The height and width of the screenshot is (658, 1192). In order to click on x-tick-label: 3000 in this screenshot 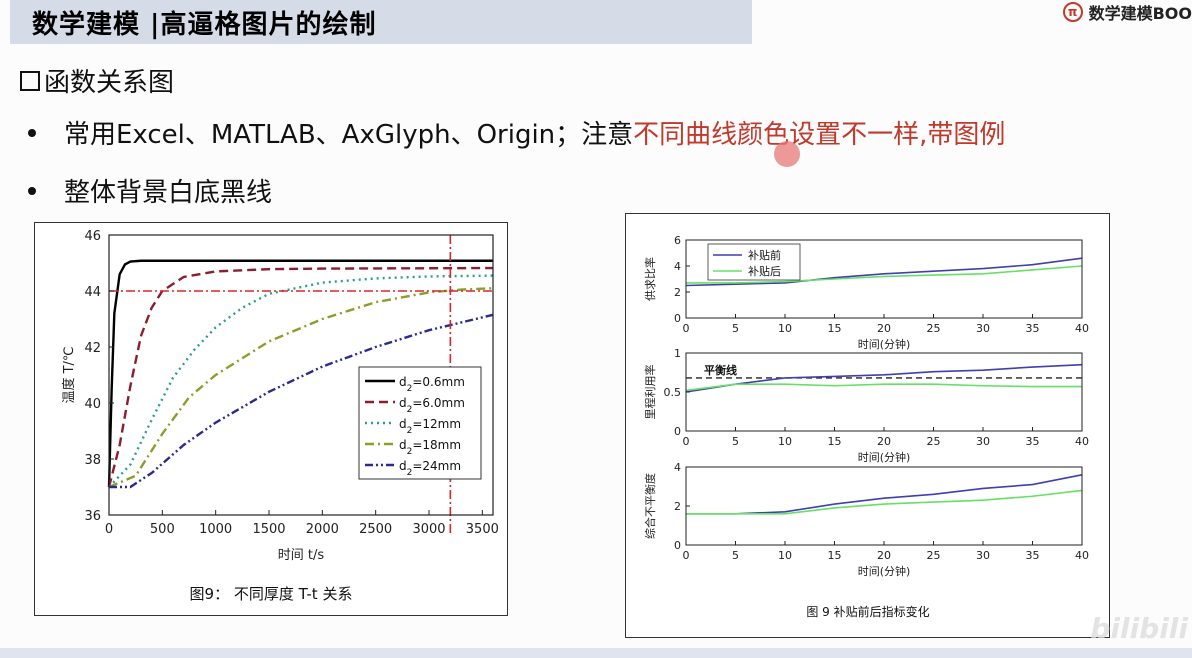, I will do `click(428, 529)`.